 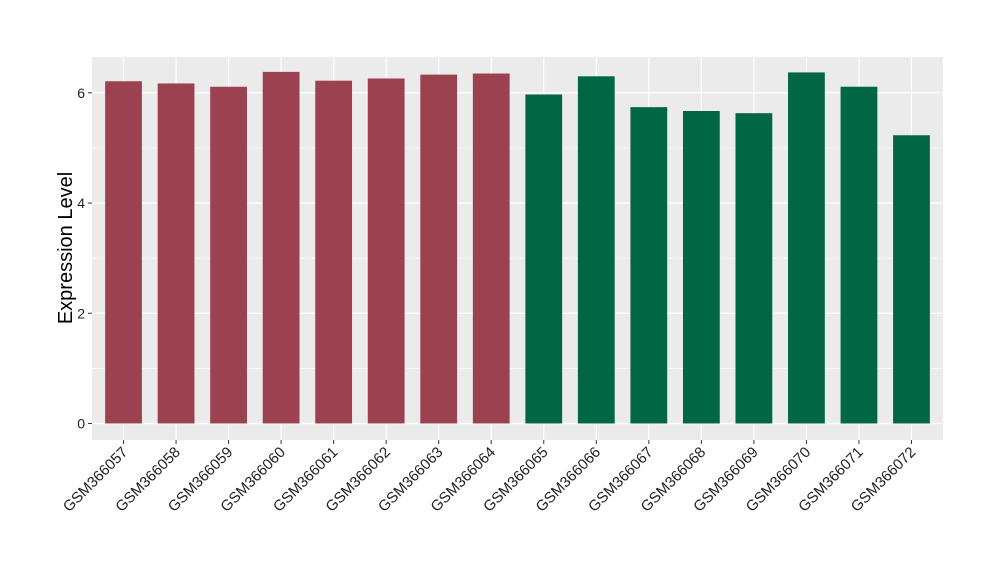 What do you see at coordinates (334, 252) in the screenshot?
I see `bar-GSM366061` at bounding box center [334, 252].